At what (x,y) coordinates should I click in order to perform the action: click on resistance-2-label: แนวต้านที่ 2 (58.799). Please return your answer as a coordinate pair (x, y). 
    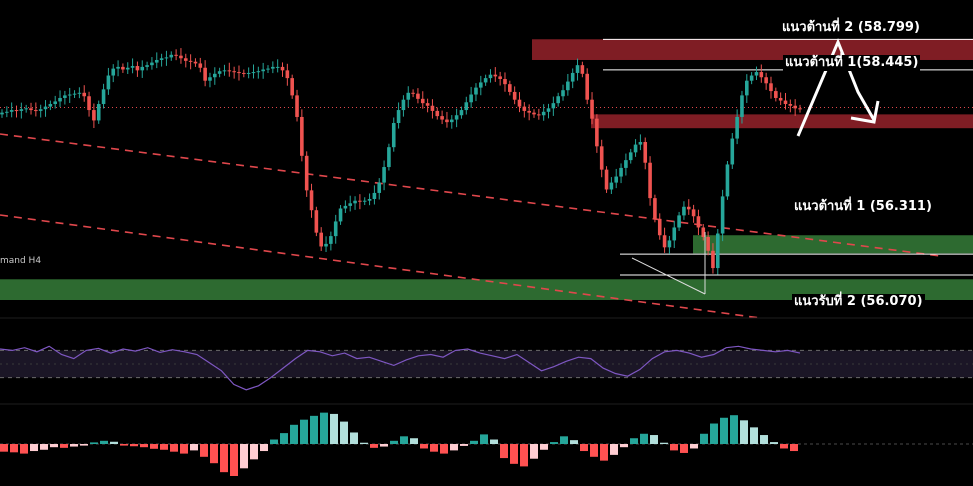
    Looking at the image, I should click on (851, 28).